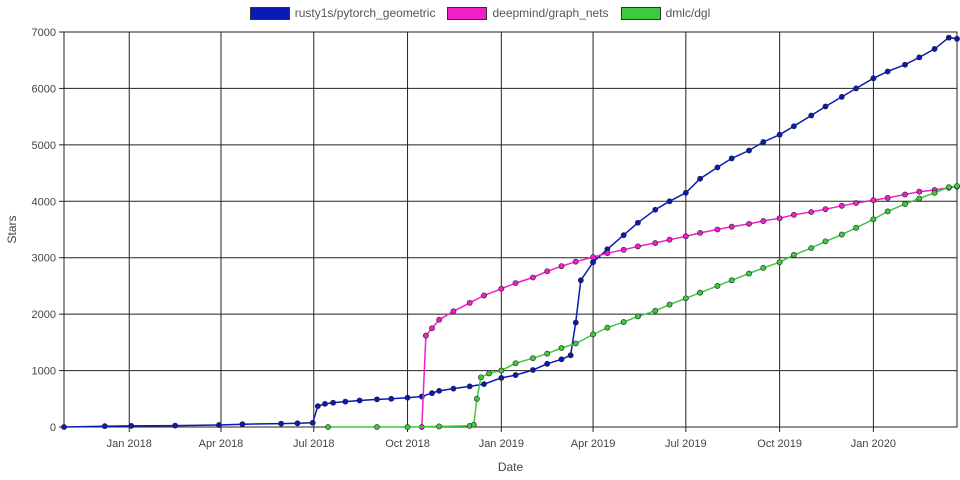  I want to click on x-tick-label: Jan 2018, so click(129, 444).